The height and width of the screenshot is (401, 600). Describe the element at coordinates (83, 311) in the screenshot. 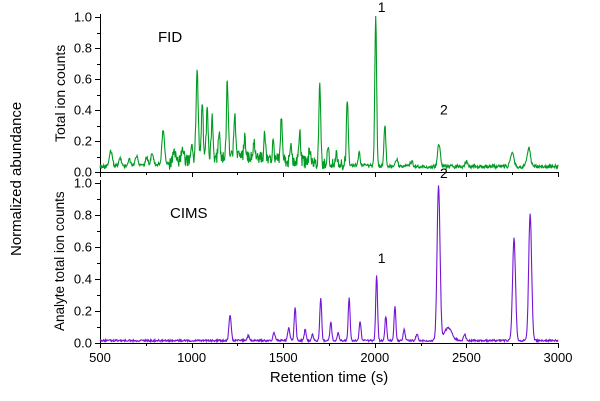

I see `cims-ytick-label: 0.2` at that location.